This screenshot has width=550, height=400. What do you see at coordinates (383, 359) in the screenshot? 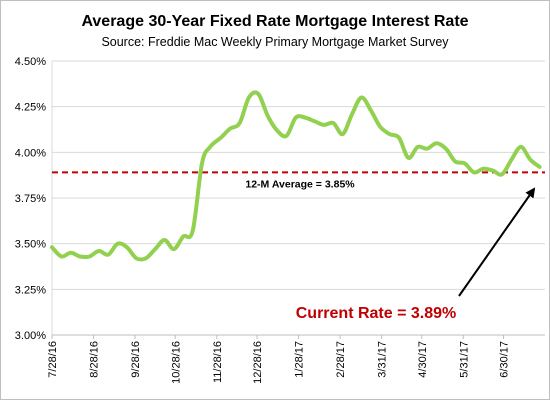
I see `x-tick-label: 3/31/17` at bounding box center [383, 359].